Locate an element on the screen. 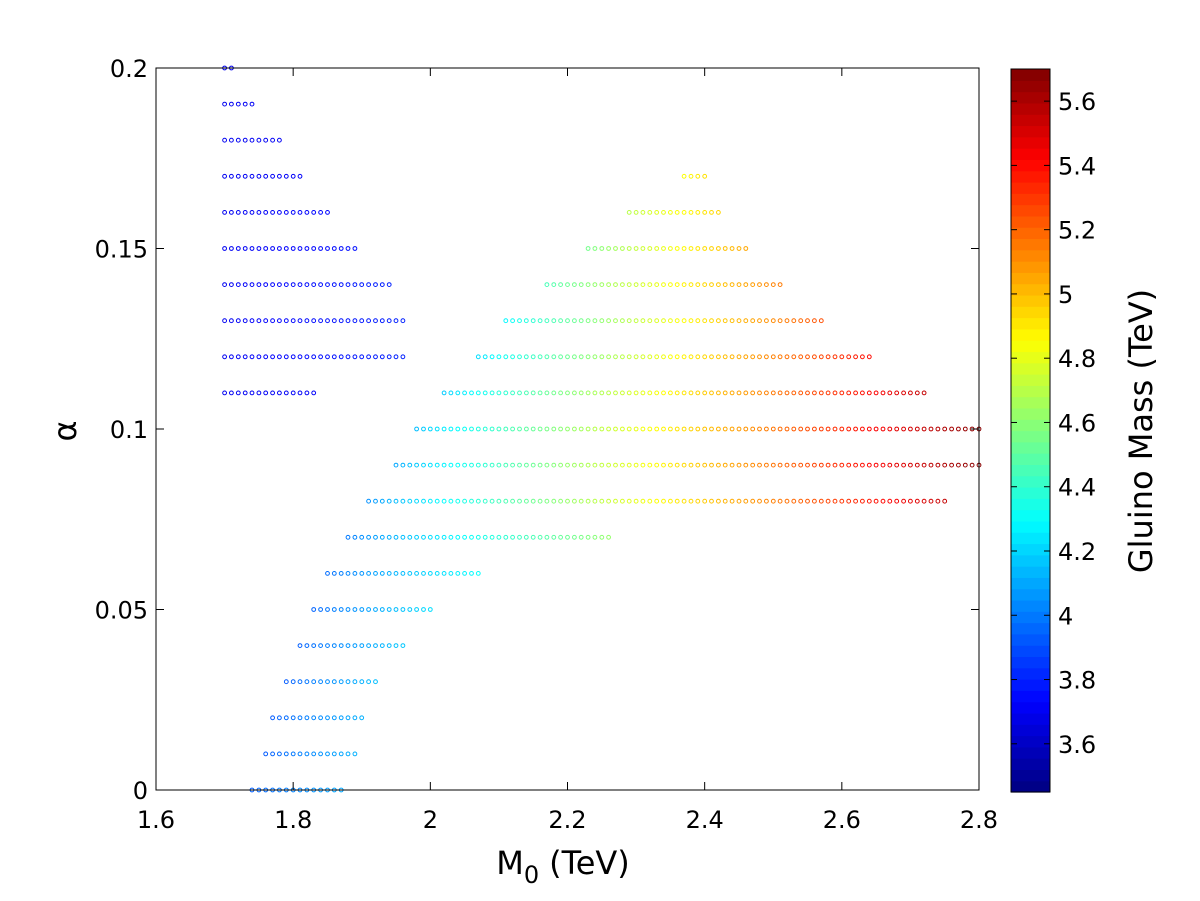  colorbar-tick-label: 5.6 is located at coordinates (1077, 102).